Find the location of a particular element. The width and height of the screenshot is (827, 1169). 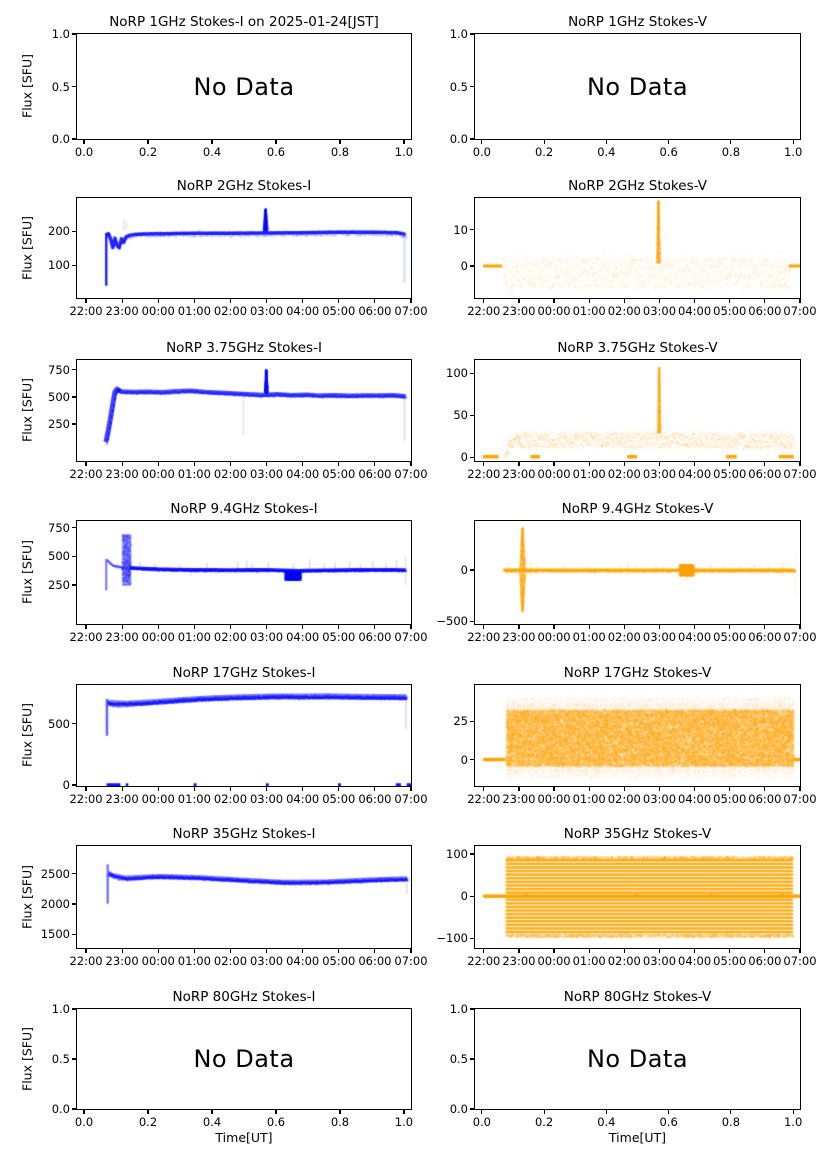

y-tick-label: 1.0 is located at coordinates (458, 34).